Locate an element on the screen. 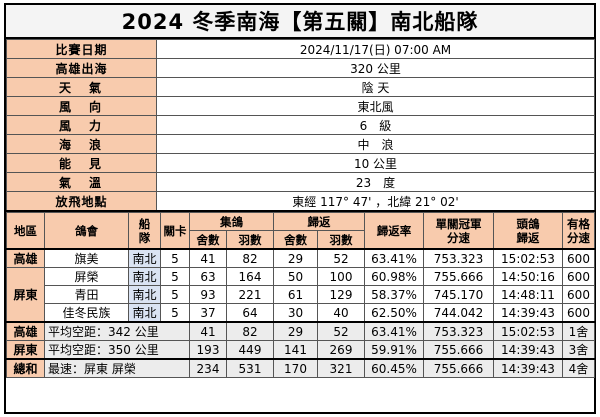 The width and height of the screenshot is (600, 417). header-return-birds: 羽數 is located at coordinates (341, 240).